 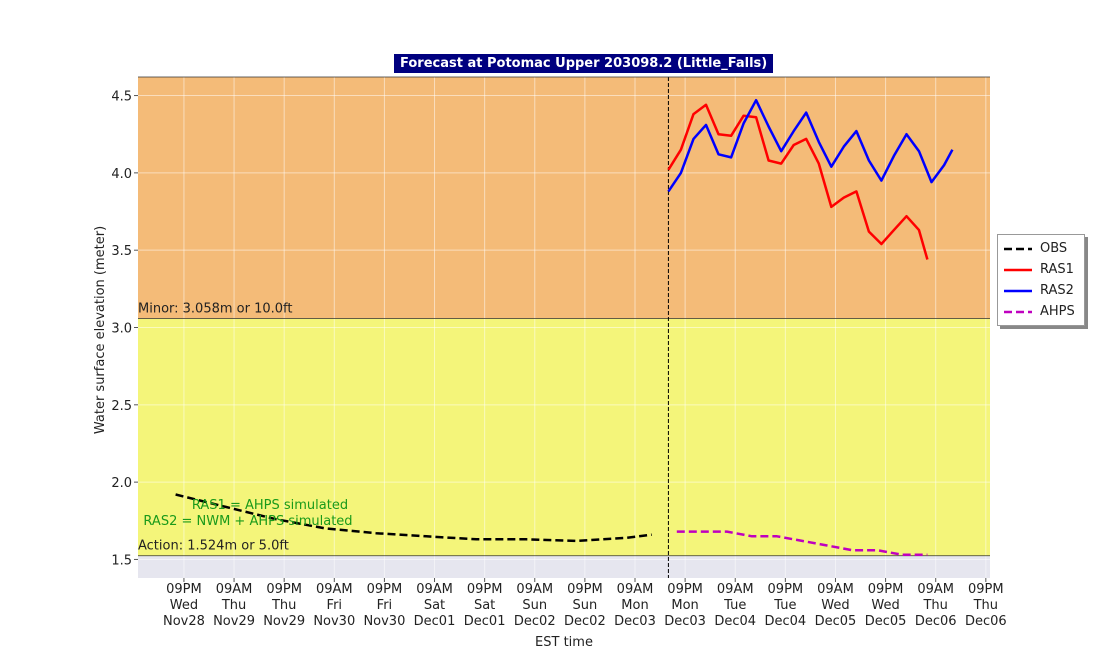 I want to click on x-tick-label: 09PM Thu Dec06, so click(x=985, y=605).